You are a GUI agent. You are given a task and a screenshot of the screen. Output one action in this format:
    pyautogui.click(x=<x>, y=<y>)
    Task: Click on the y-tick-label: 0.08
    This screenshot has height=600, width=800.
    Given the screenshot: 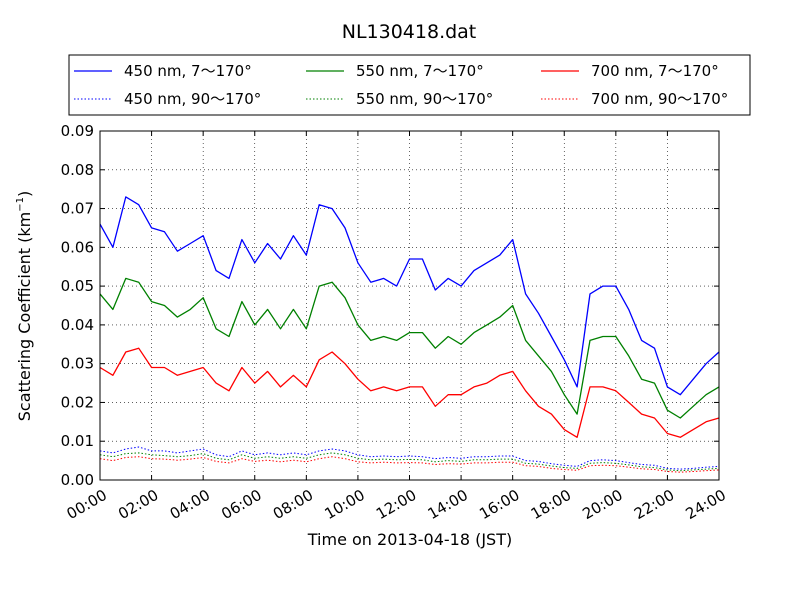 What is the action you would take?
    pyautogui.click(x=77, y=170)
    